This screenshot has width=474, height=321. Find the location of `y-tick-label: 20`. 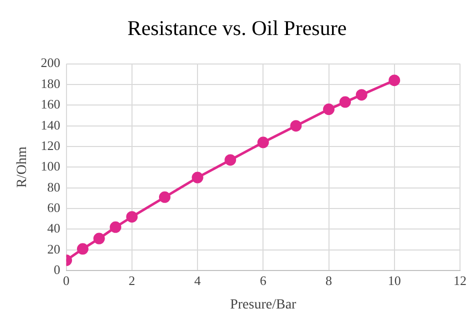

y-tick-label: 20 is located at coordinates (53, 248).